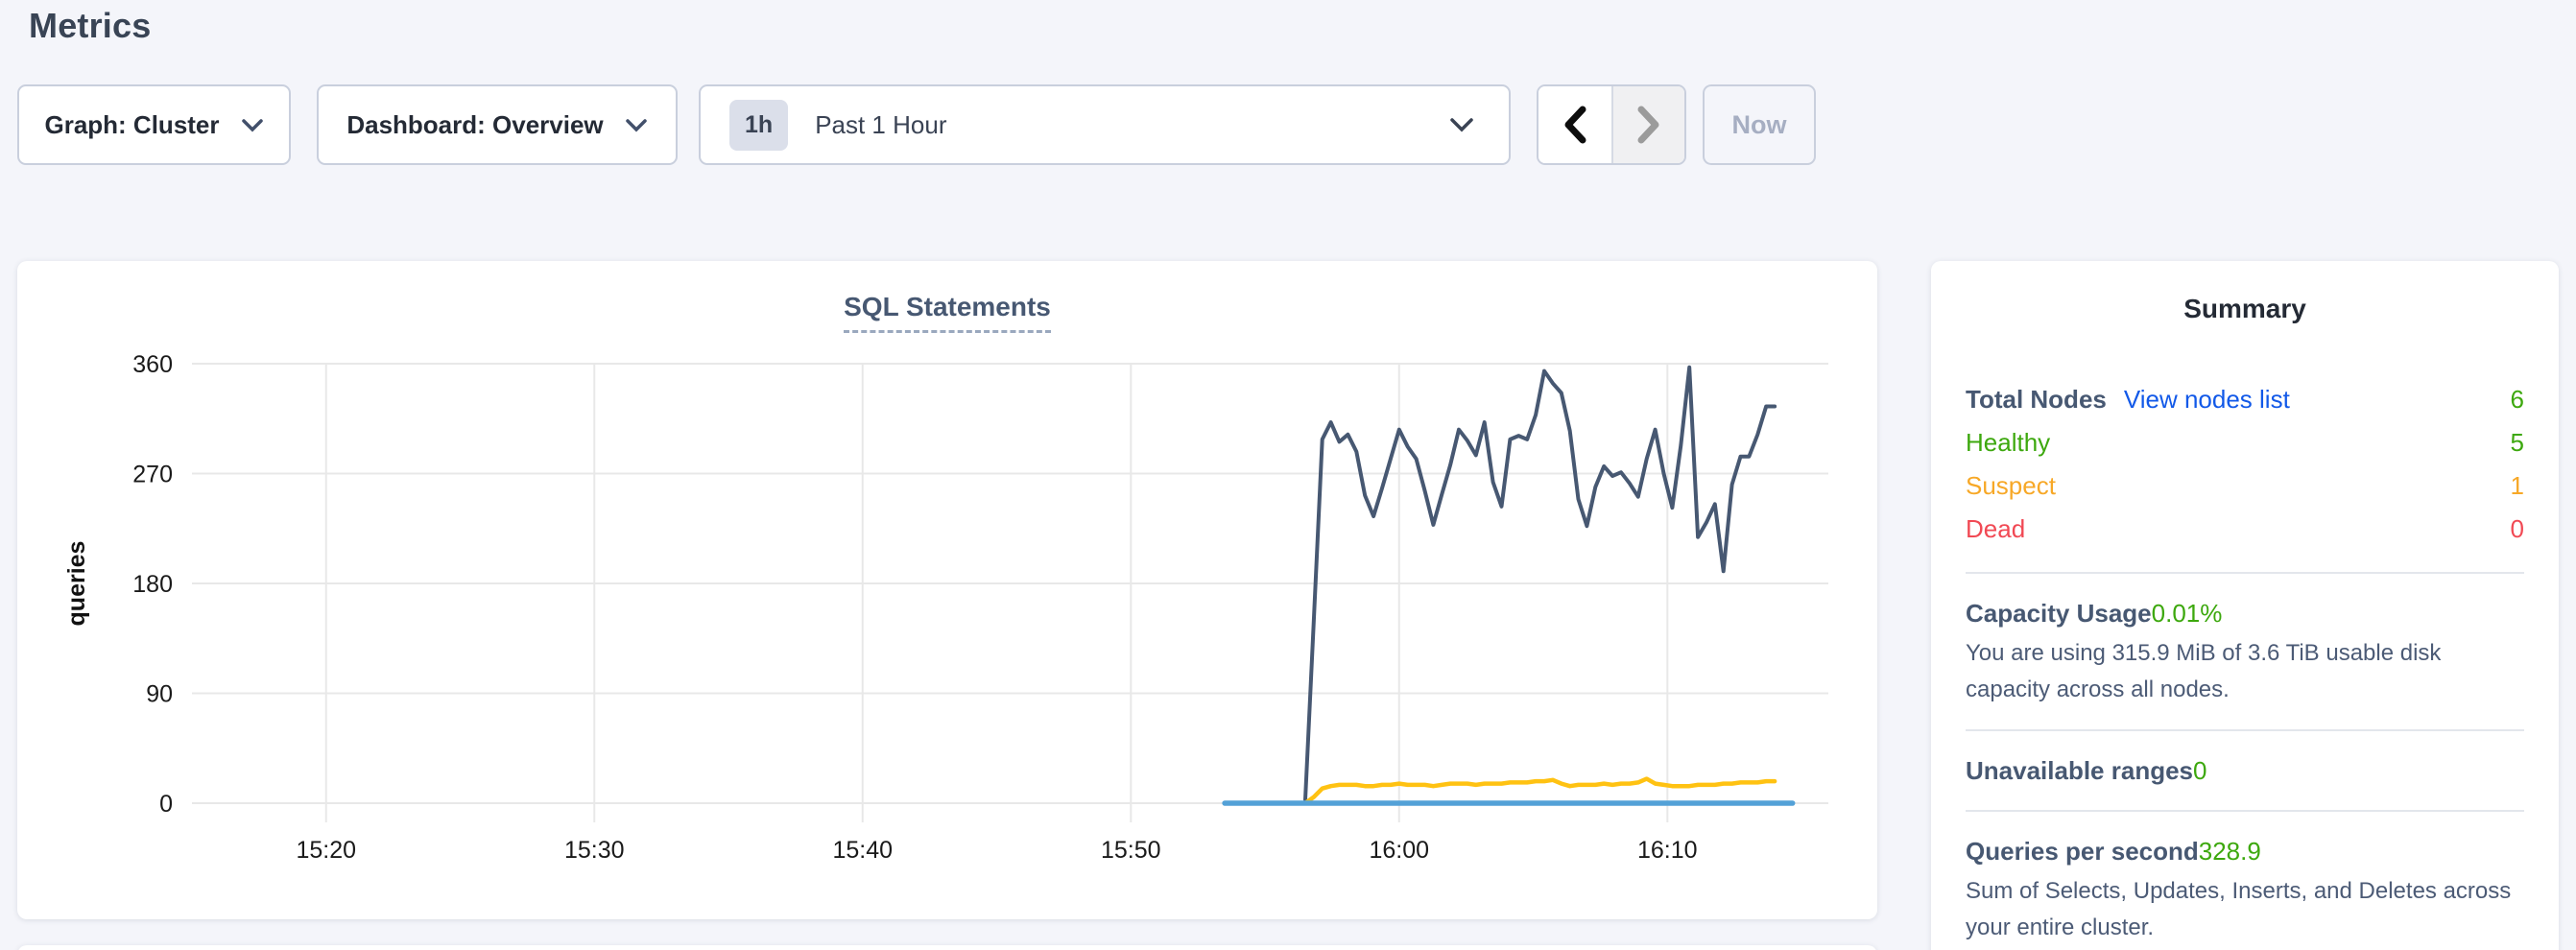 This screenshot has width=2576, height=950. I want to click on total-nodes-value: 6, so click(2517, 399).